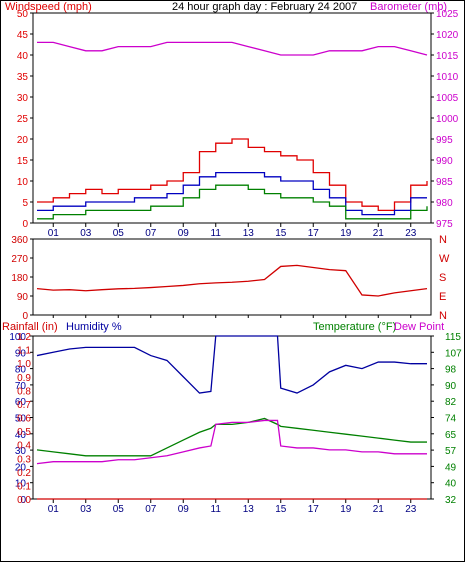  I want to click on wind-hour-label: 13, so click(249, 233).